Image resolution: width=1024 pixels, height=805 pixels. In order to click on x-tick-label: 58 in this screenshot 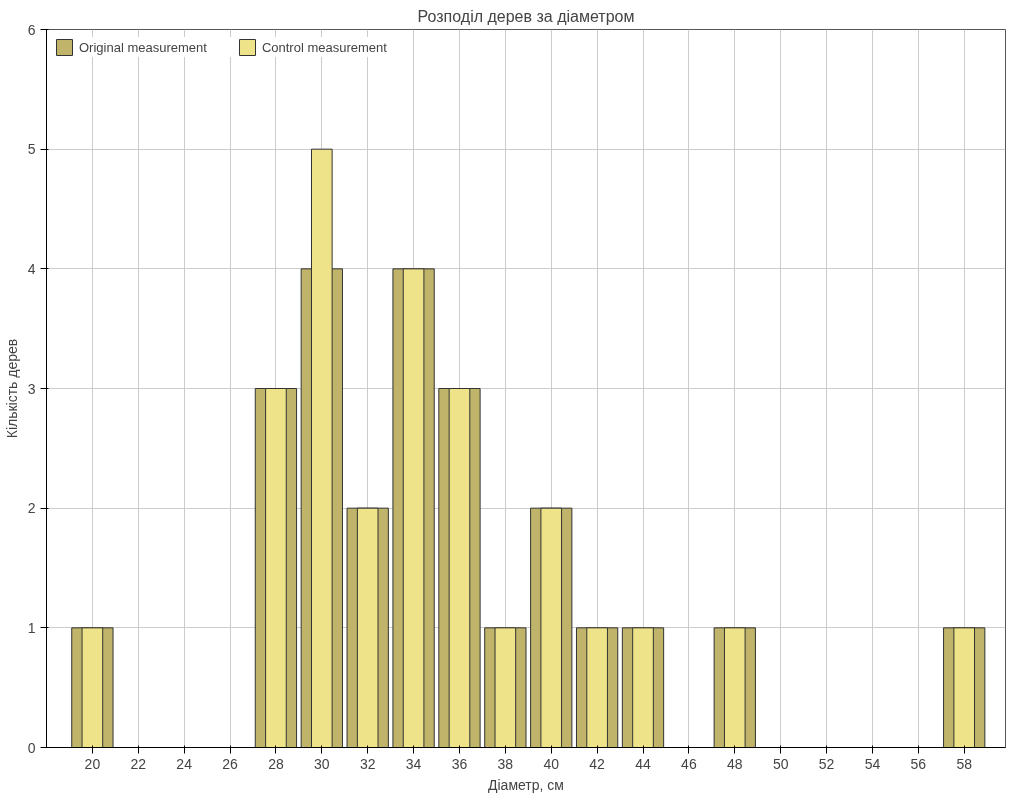, I will do `click(964, 763)`.